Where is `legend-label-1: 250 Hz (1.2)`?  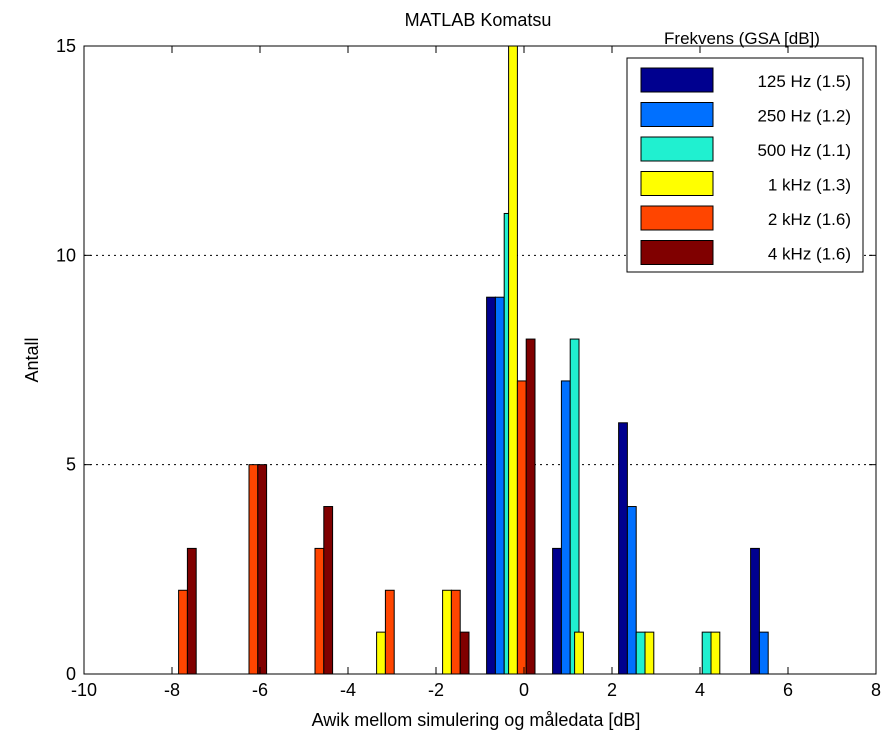 legend-label-1: 250 Hz (1.2) is located at coordinates (804, 116).